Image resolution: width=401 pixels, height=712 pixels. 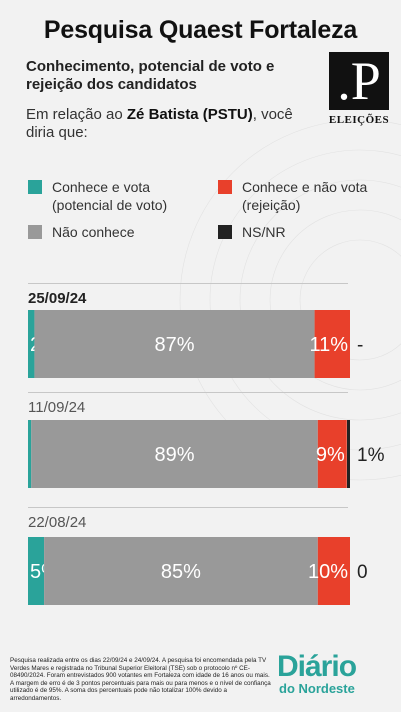 I want to click on date-label: 22/08/24, so click(x=57, y=522).